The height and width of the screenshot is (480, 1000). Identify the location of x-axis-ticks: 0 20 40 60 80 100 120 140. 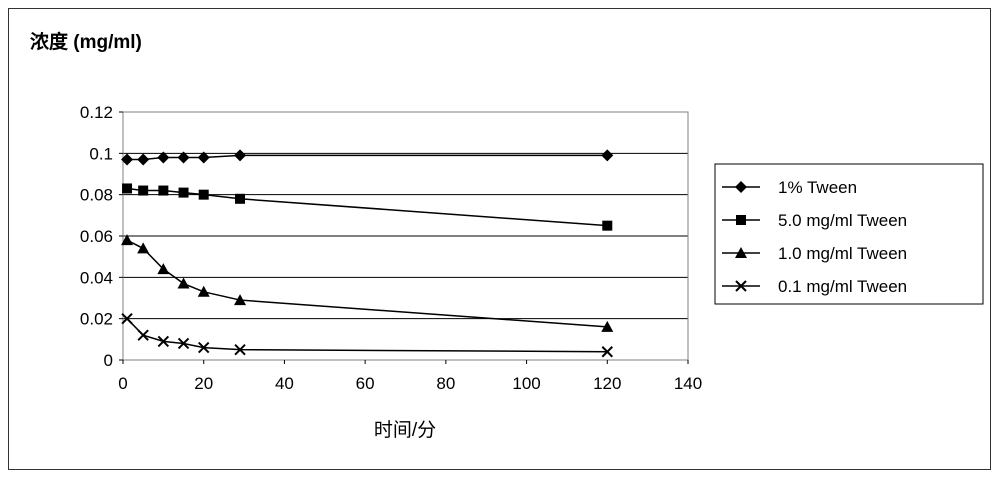
(410, 376).